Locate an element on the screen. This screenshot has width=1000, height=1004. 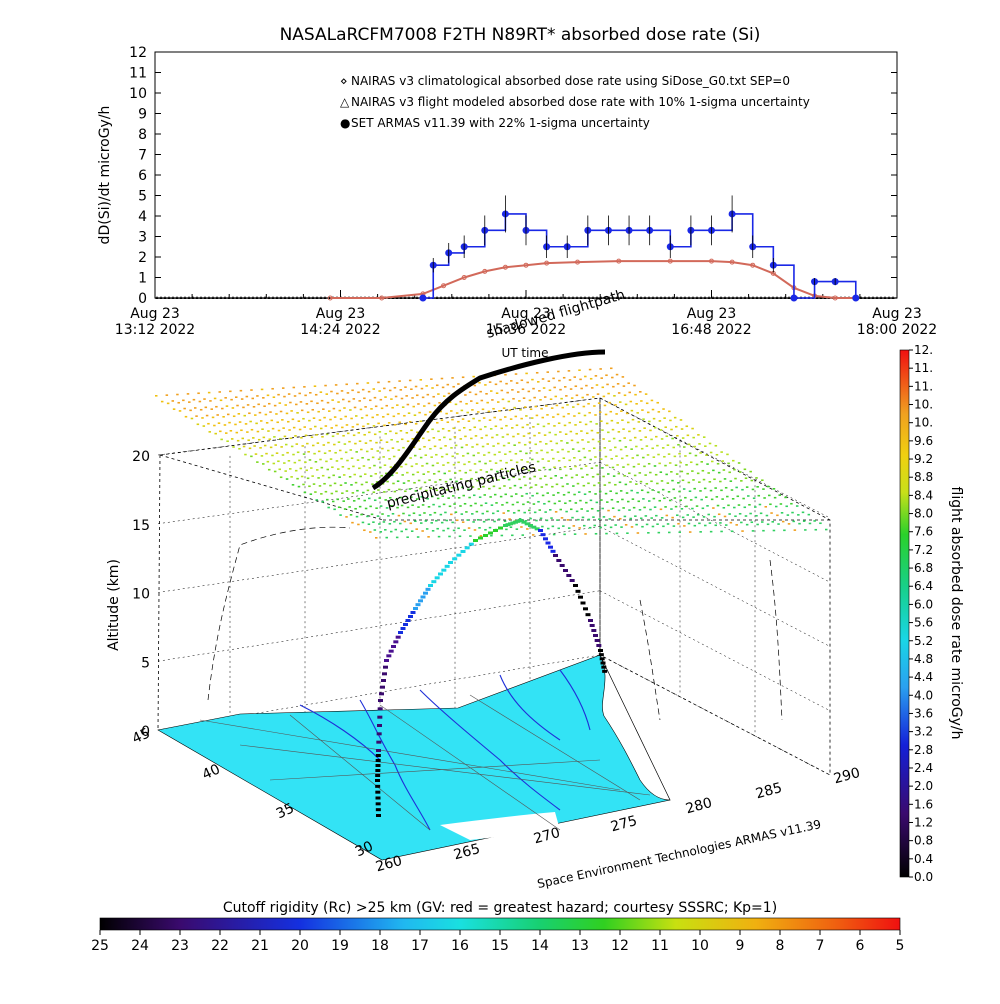
longitude-tick-label: 270 is located at coordinates (547, 836).